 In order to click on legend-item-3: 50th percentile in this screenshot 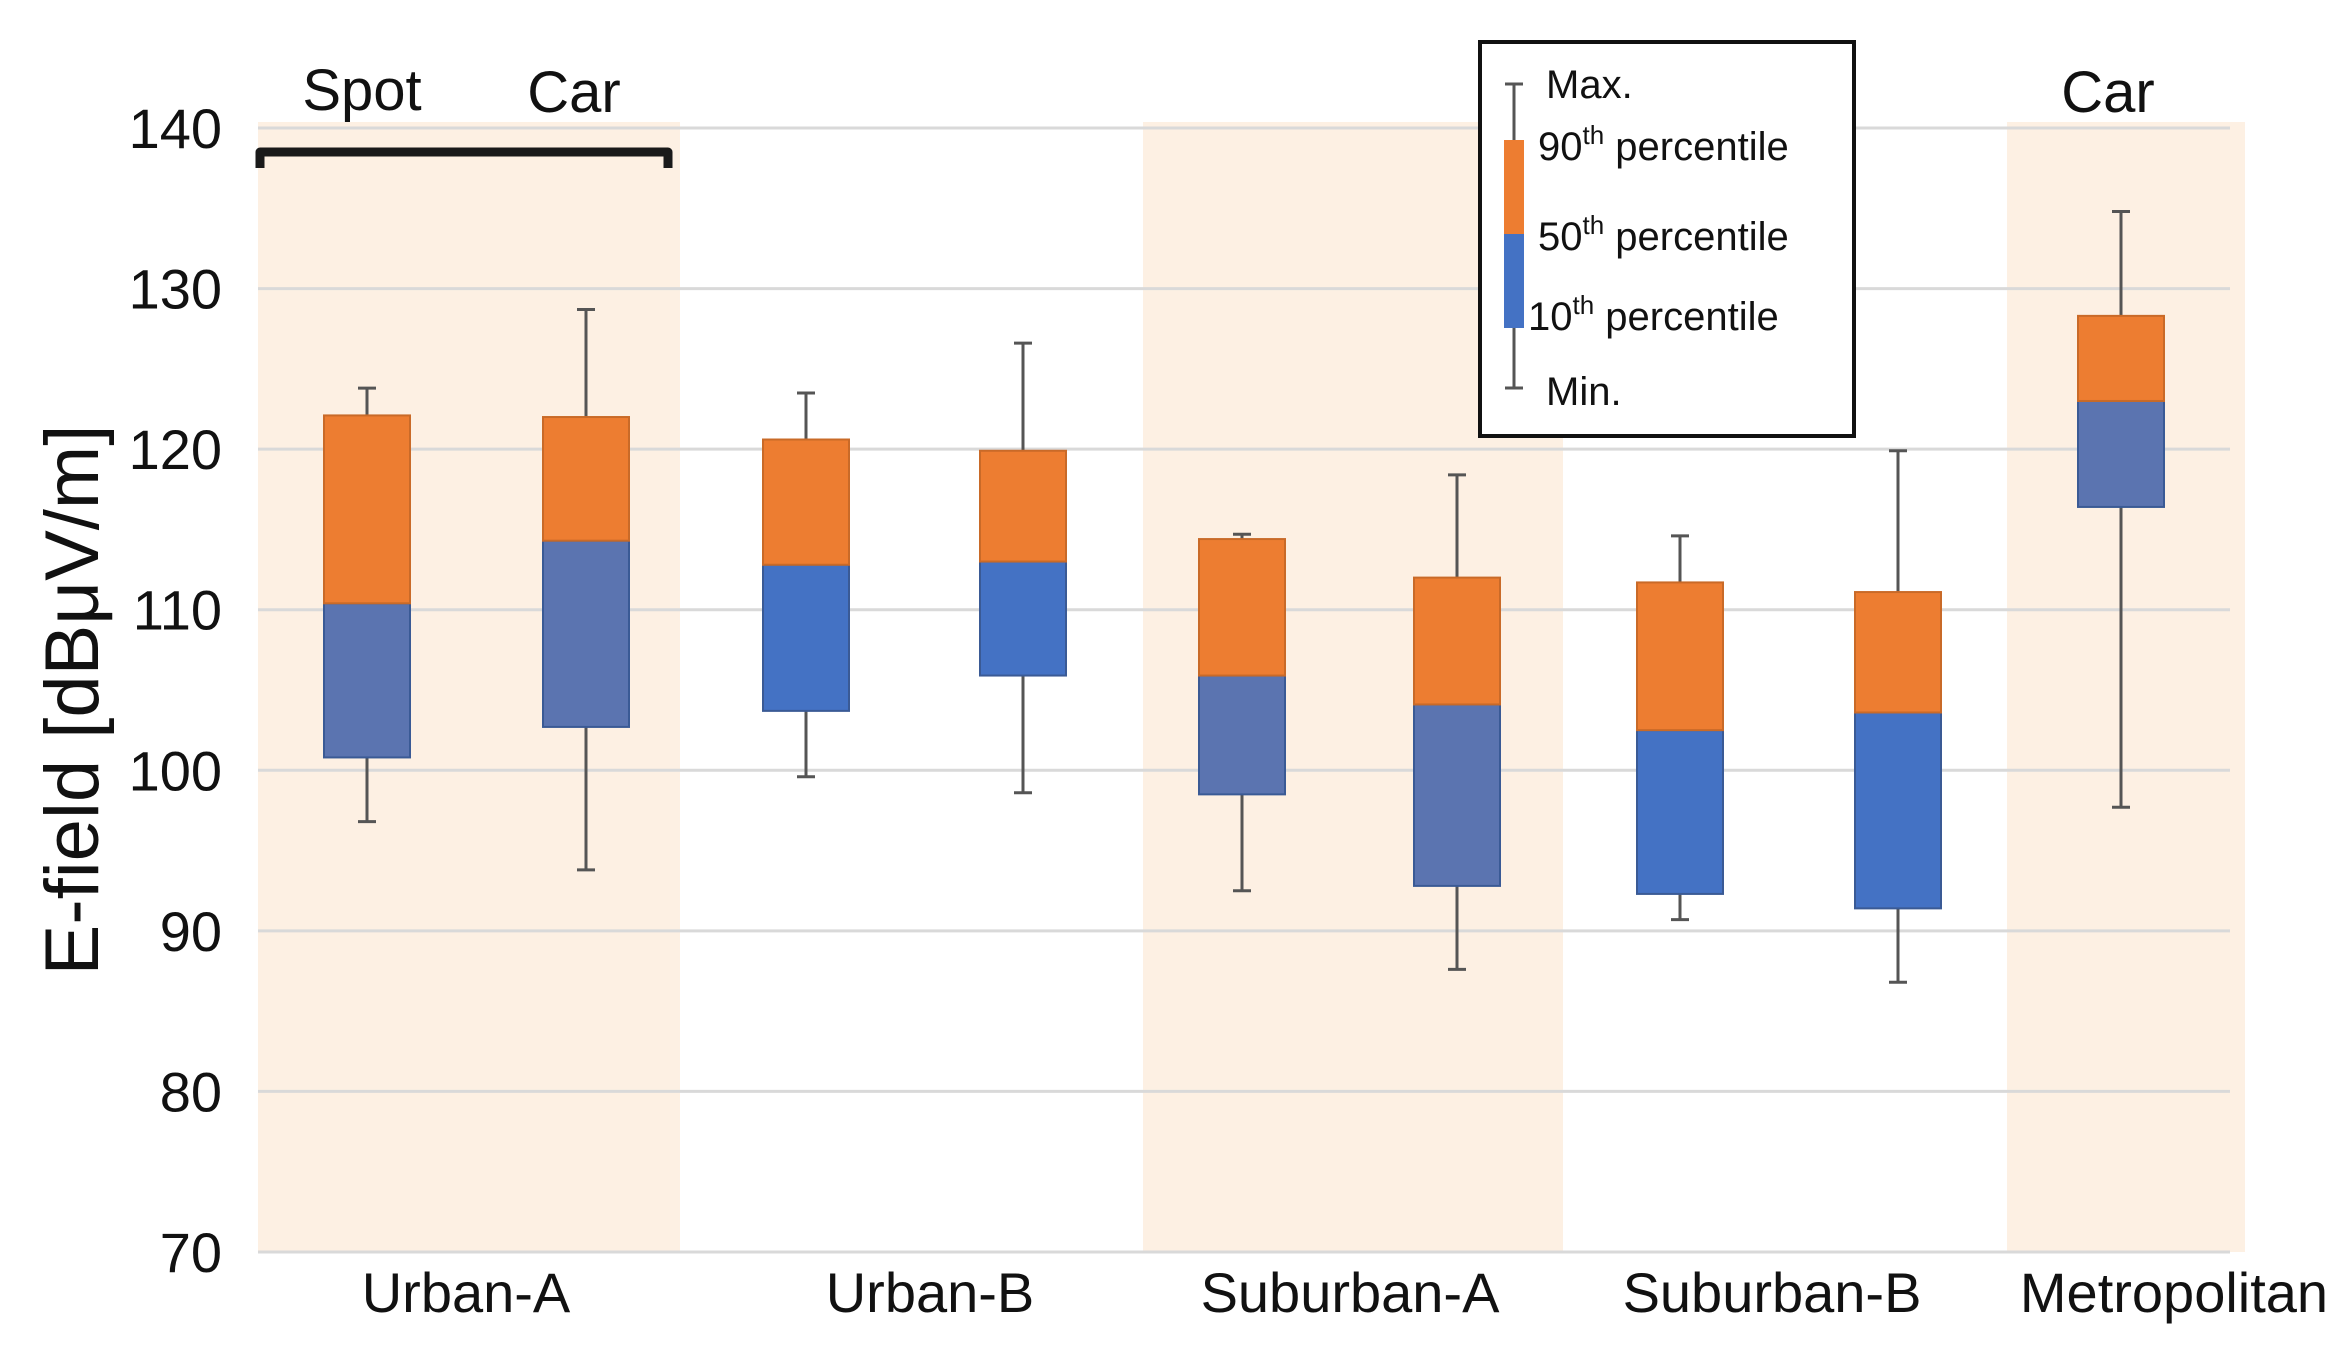, I will do `click(1663, 234)`.